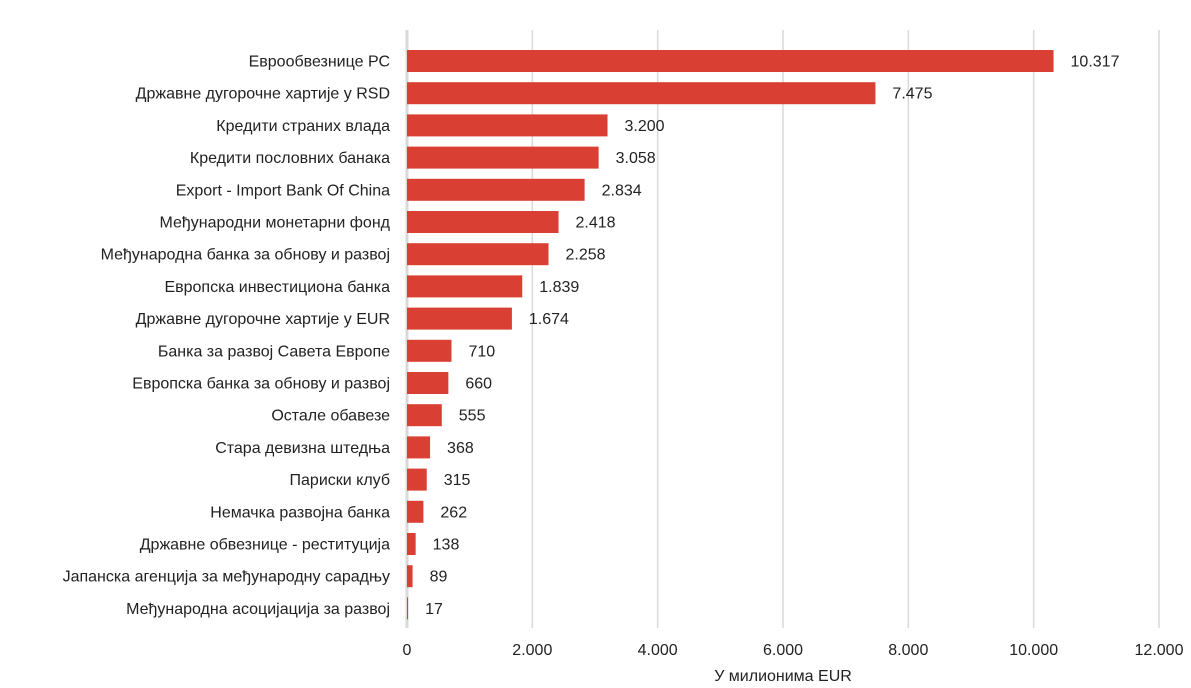 This screenshot has height=688, width=1191. What do you see at coordinates (330, 416) in the screenshot?
I see `category-label: Остале обавезе` at bounding box center [330, 416].